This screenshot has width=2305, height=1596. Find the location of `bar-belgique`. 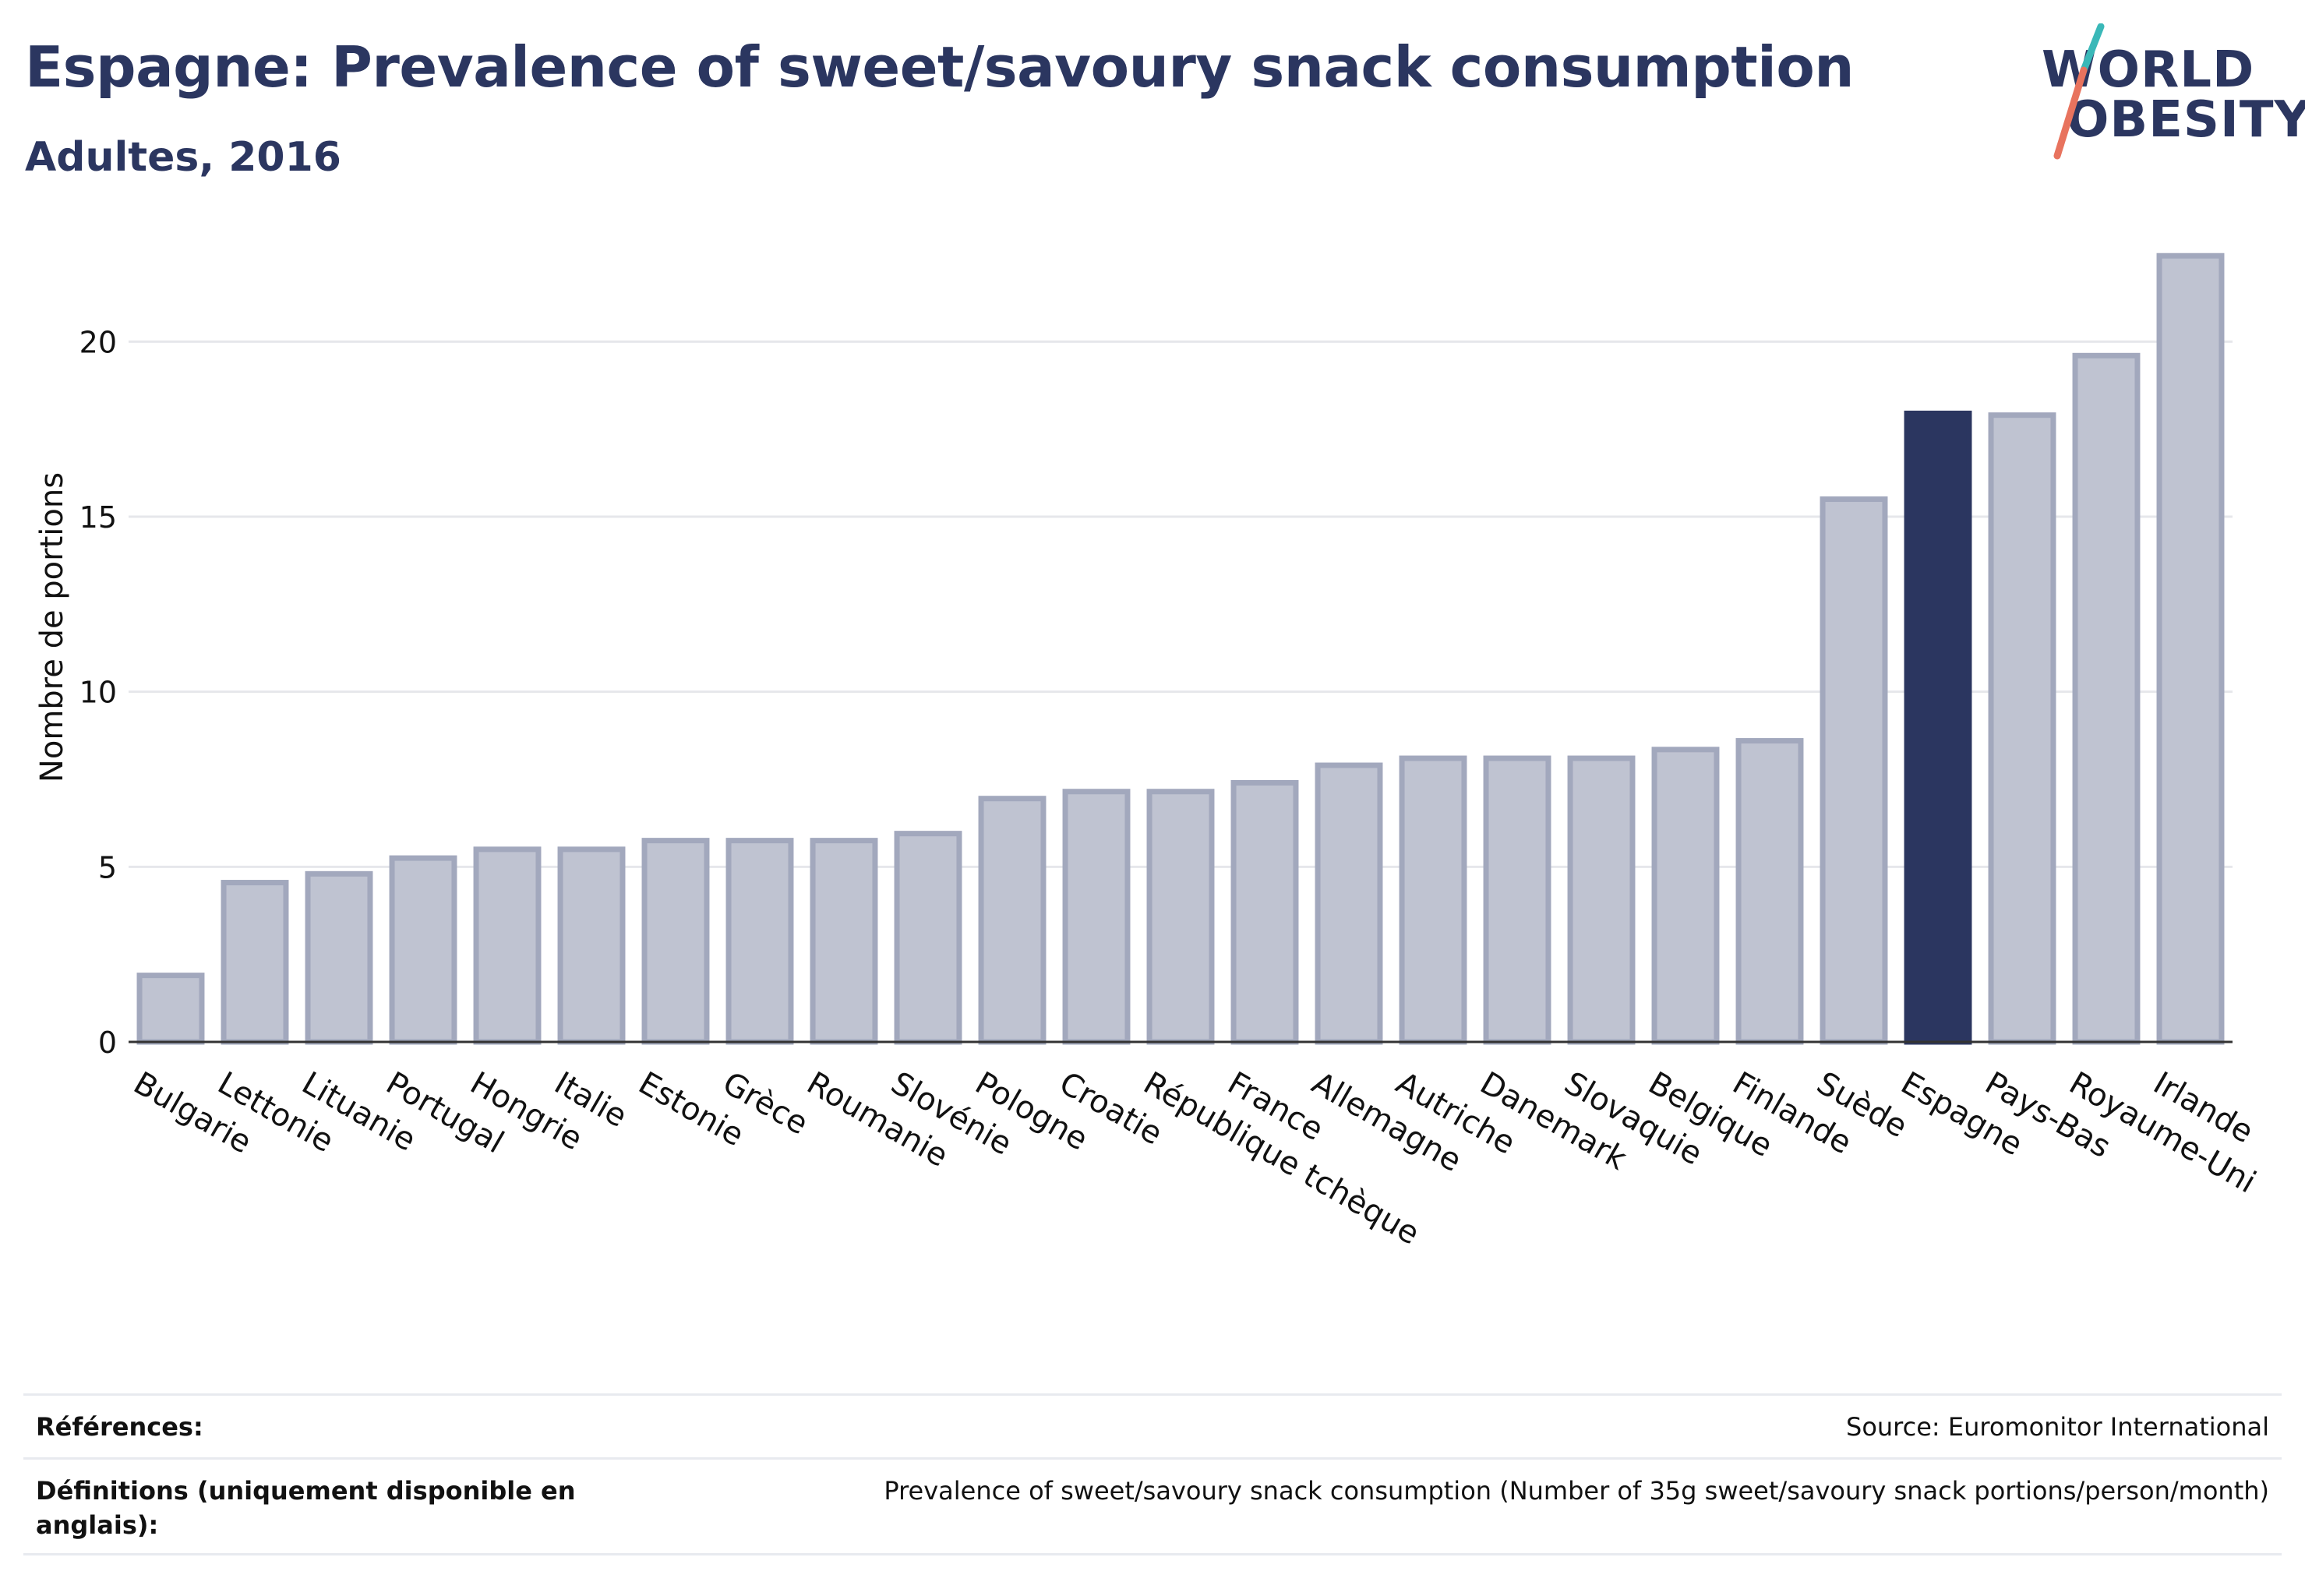

bar-belgique is located at coordinates (1686, 896).